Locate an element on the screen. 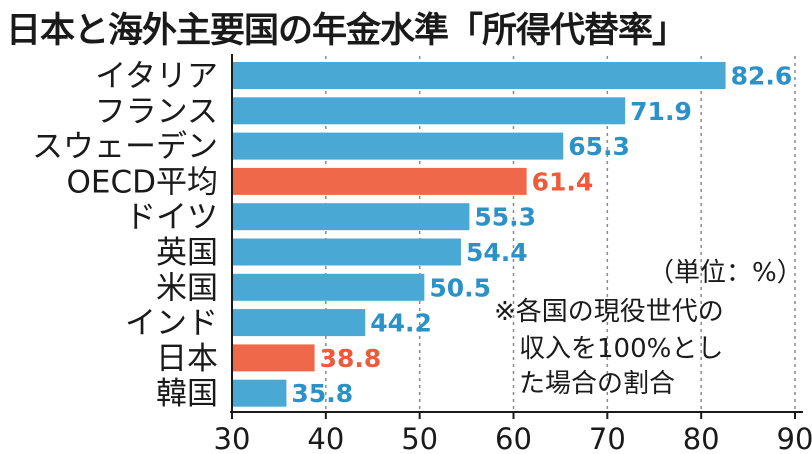  category-label-8: インド is located at coordinates (171, 324).